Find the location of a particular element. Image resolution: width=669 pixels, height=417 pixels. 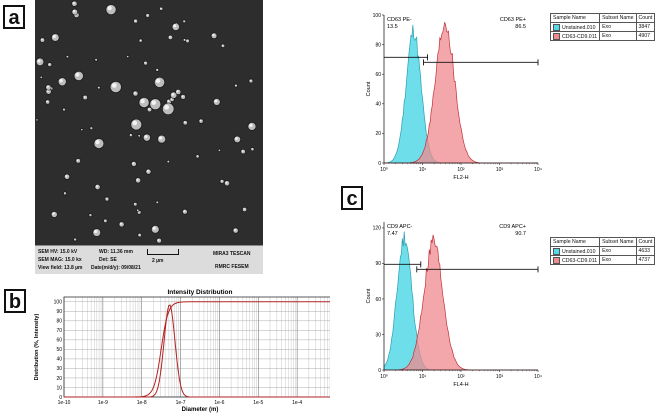

gate-negative-label: CD63 PE- is located at coordinates (399, 20).